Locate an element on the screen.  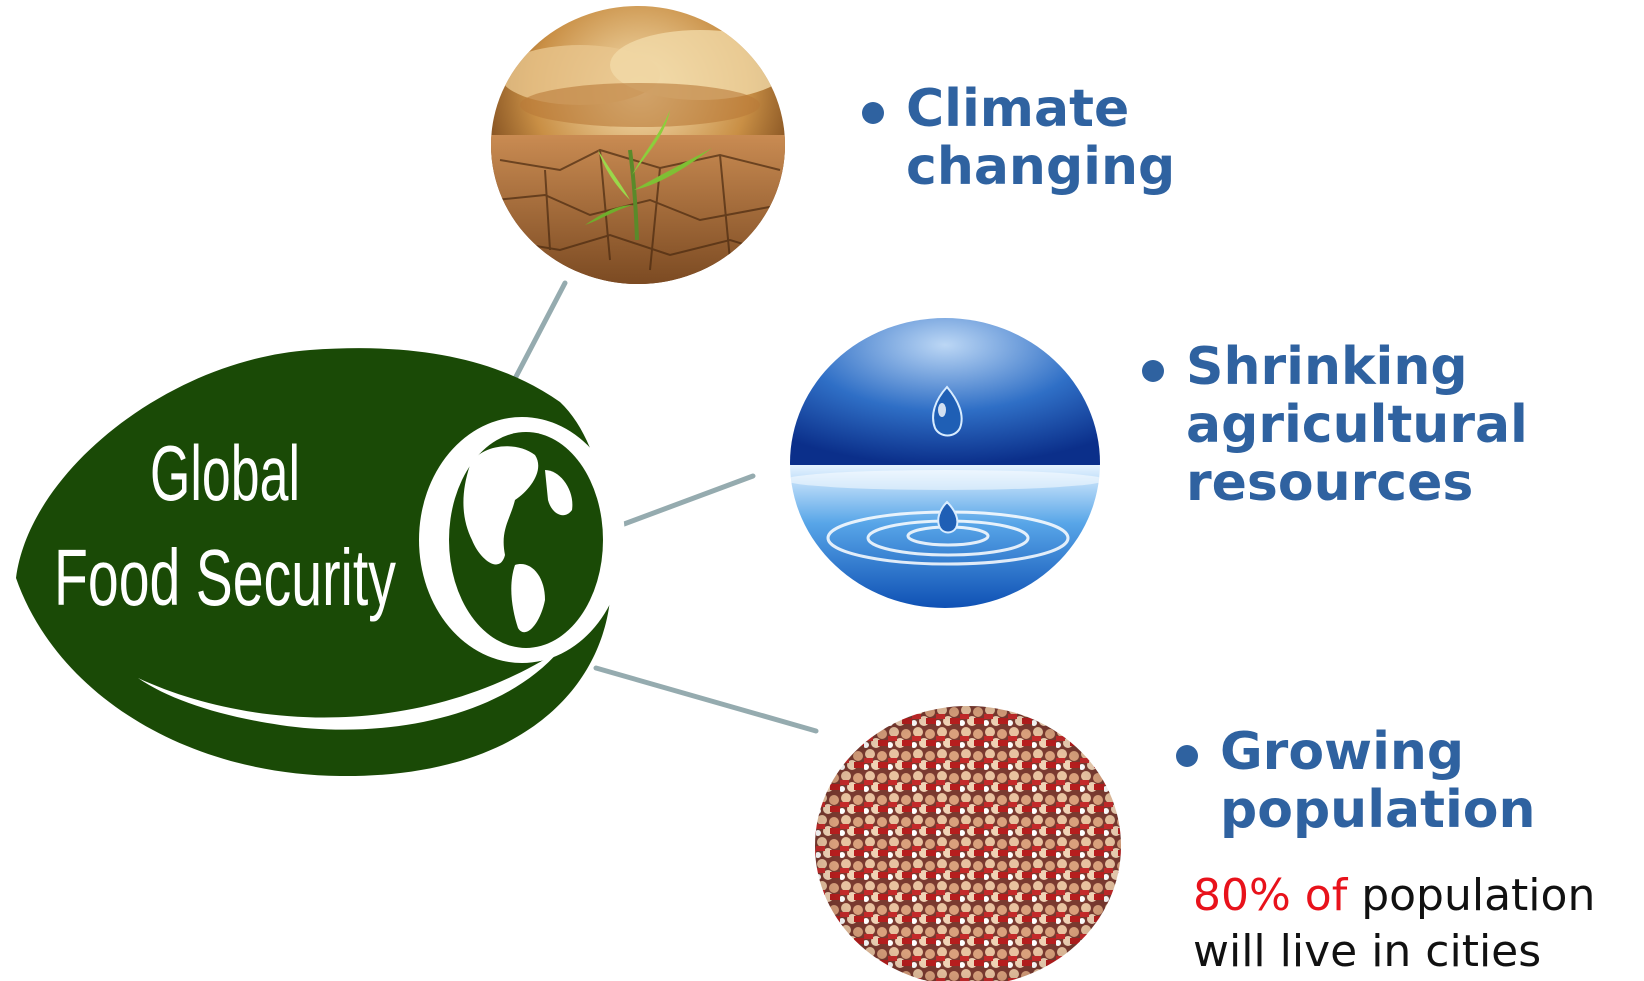
bullet-population: Growing population is located at coordinates (1356, 781).